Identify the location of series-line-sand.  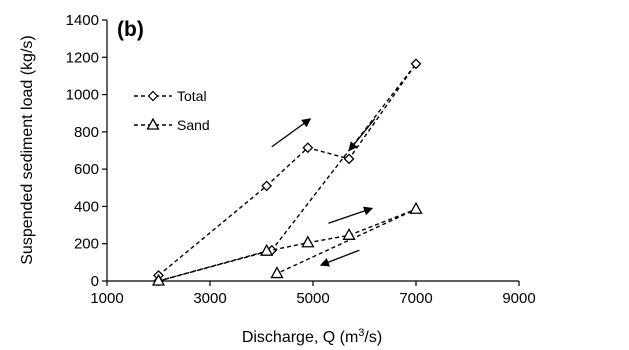
(287, 245).